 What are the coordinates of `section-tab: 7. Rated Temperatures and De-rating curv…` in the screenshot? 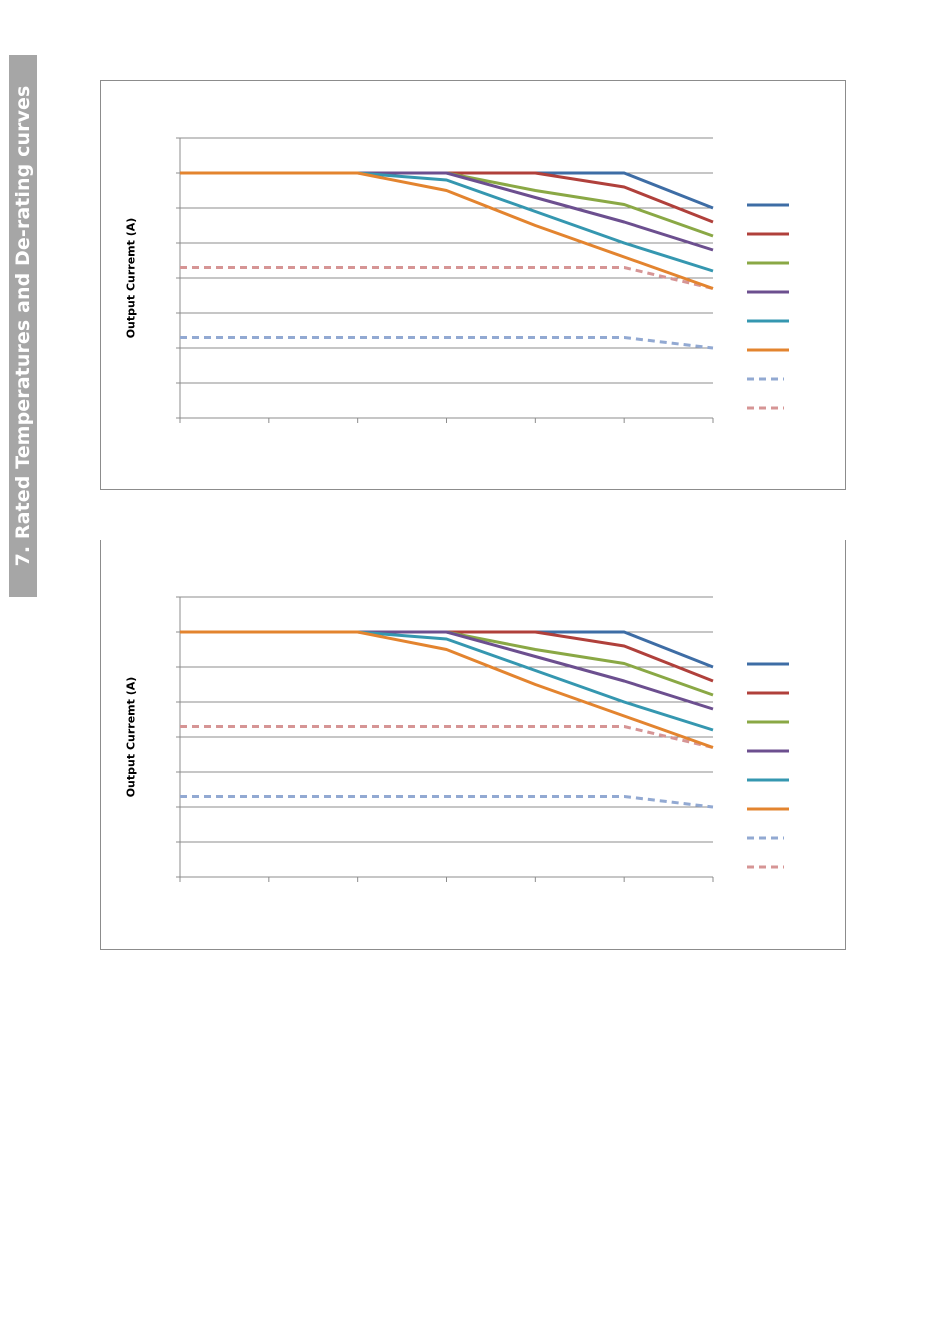 It's located at (23, 326).